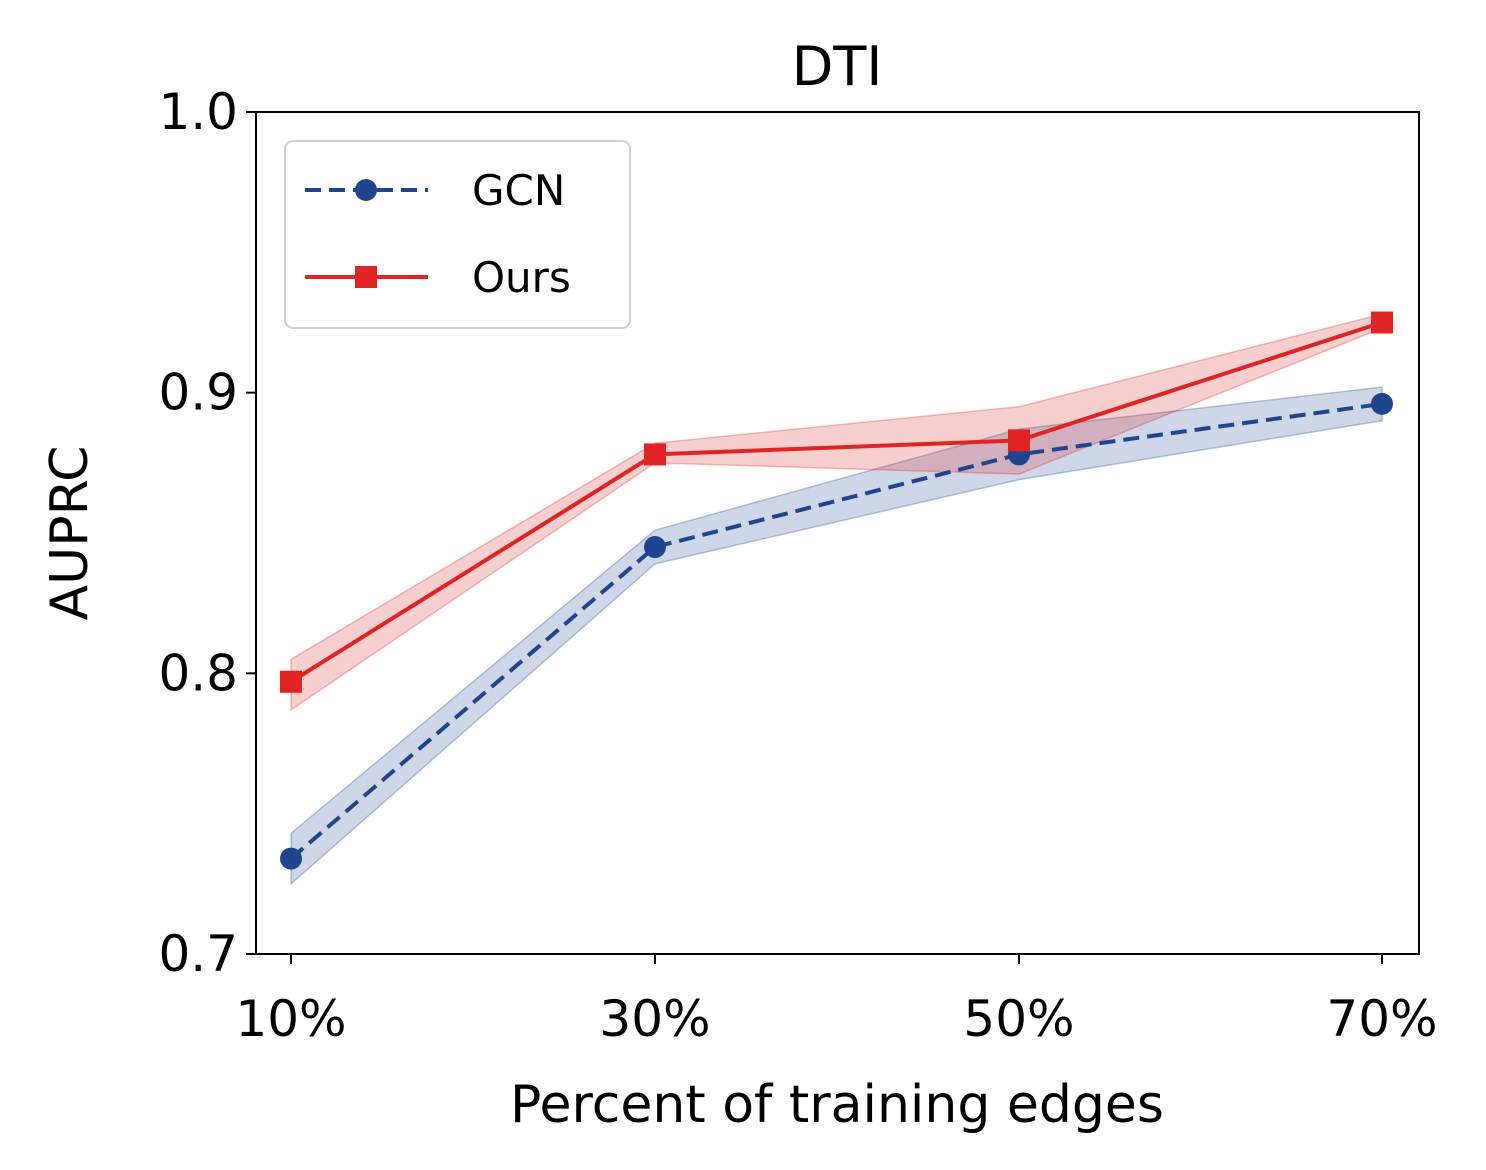  I want to click on x-tick-label: 50%, so click(1018, 1019).